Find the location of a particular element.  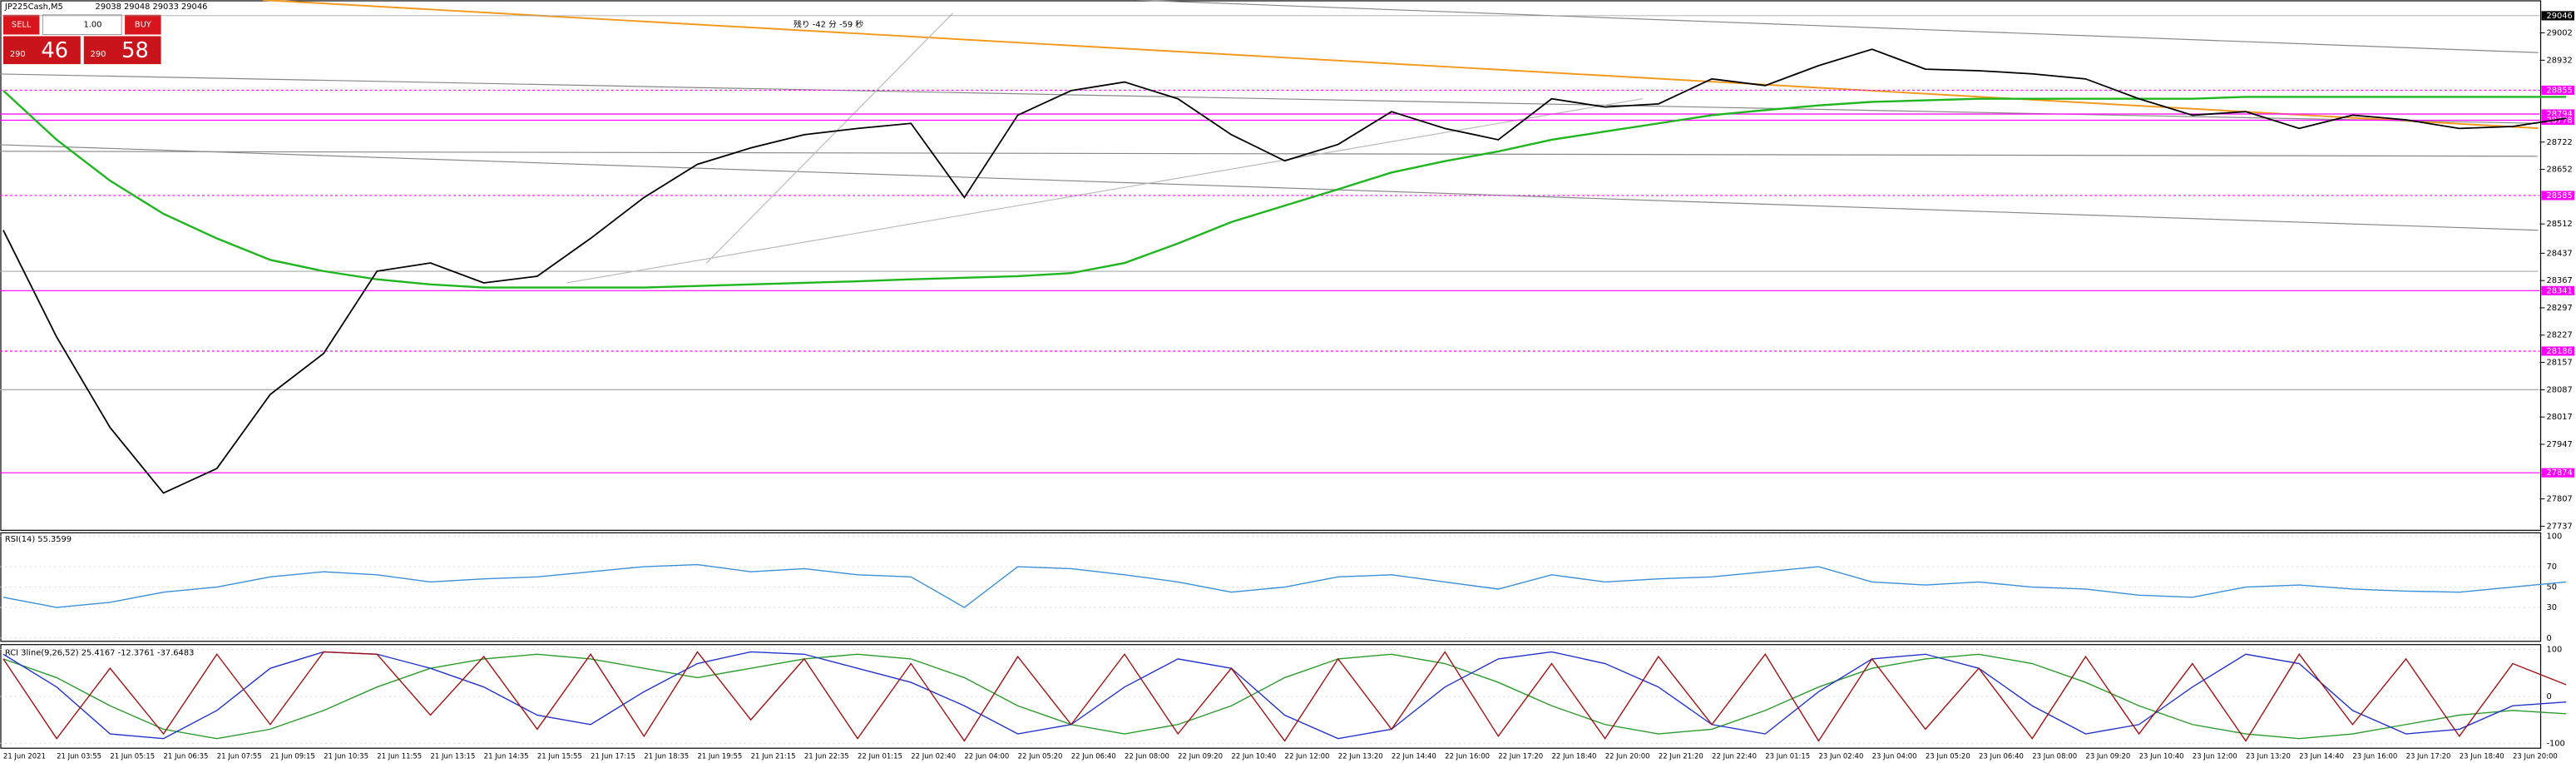

level-label: 28341 is located at coordinates (2559, 290).